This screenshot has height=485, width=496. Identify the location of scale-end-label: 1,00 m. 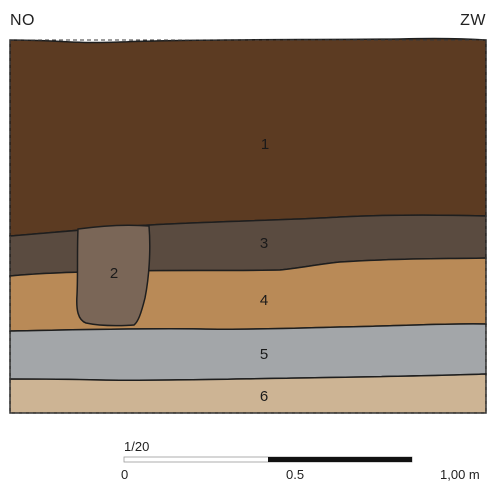
(460, 474).